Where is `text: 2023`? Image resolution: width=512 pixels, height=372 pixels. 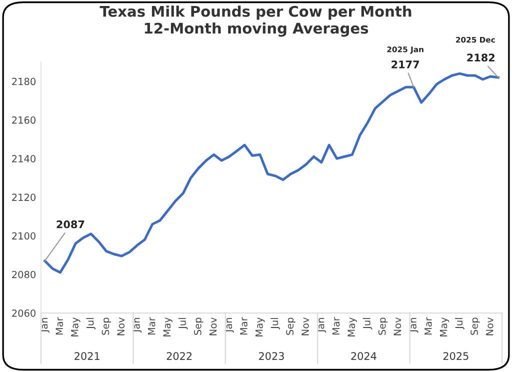
text: 2023 is located at coordinates (271, 356).